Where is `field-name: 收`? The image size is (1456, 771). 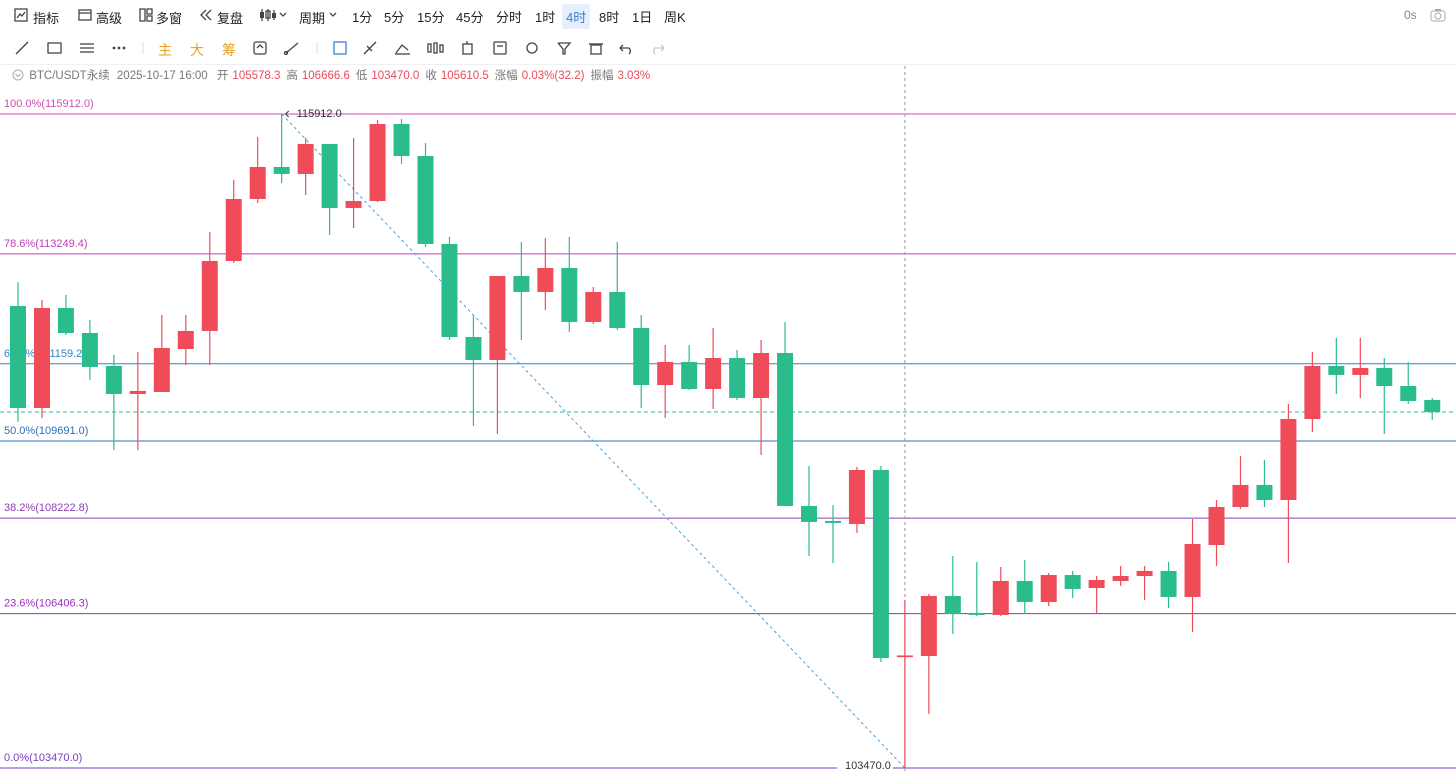 field-name: 收 is located at coordinates (431, 76).